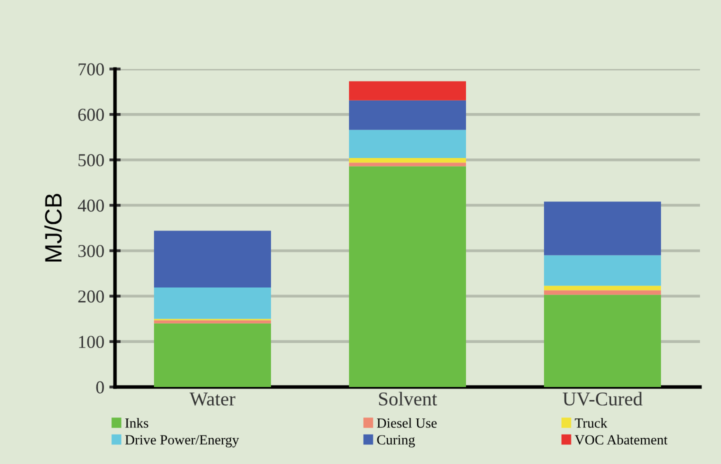 The height and width of the screenshot is (464, 721). I want to click on y-tick-label: 700, so click(91, 69).